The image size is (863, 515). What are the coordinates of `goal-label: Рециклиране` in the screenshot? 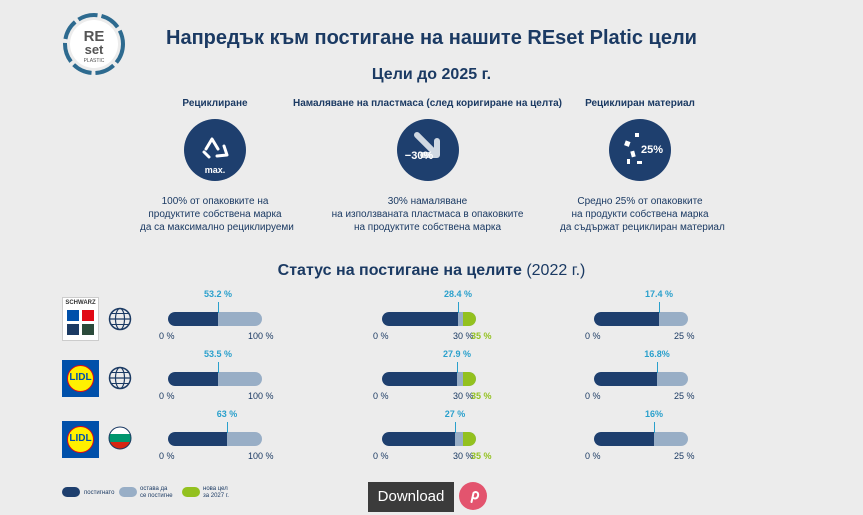 It's located at (215, 103).